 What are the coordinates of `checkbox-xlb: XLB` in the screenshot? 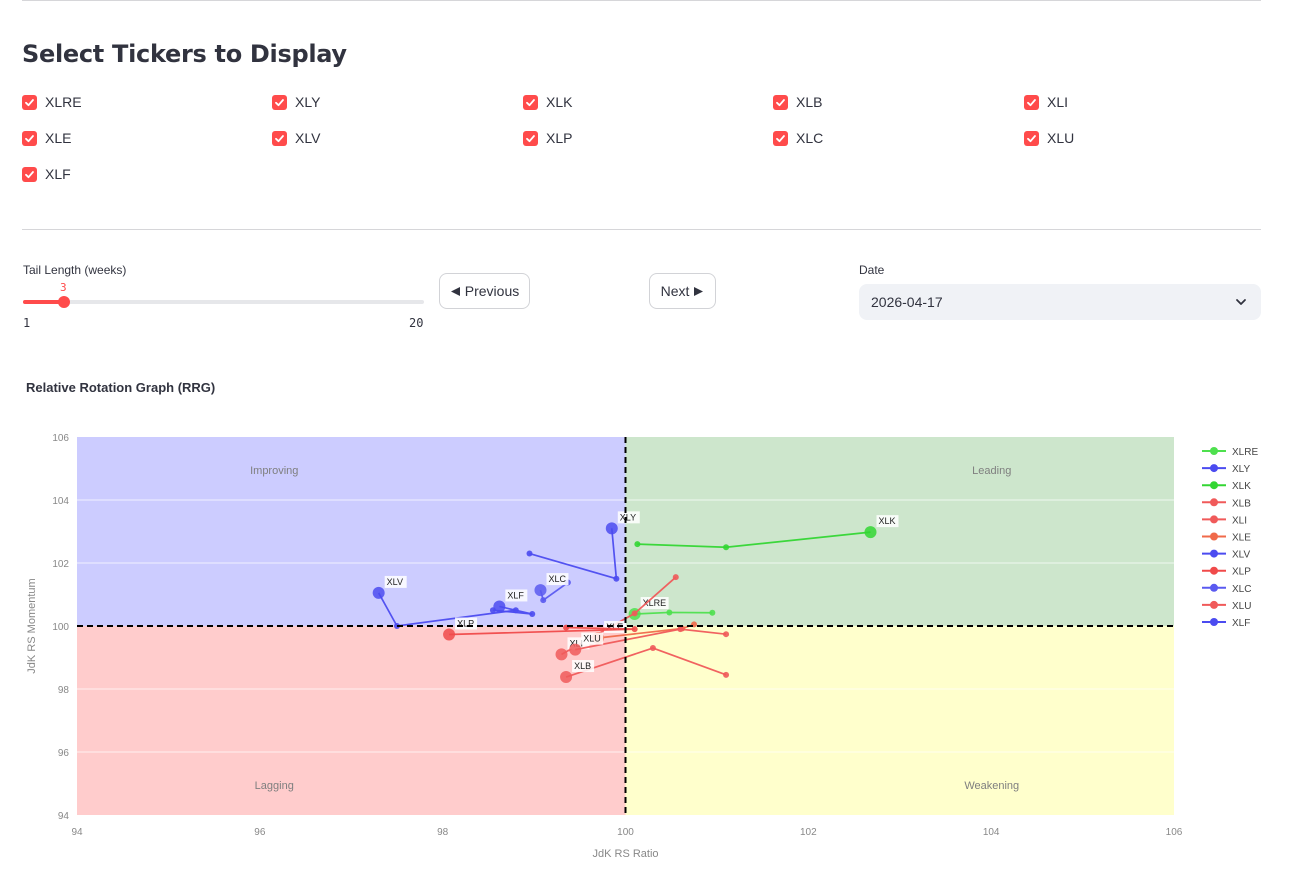 It's located at (797, 102).